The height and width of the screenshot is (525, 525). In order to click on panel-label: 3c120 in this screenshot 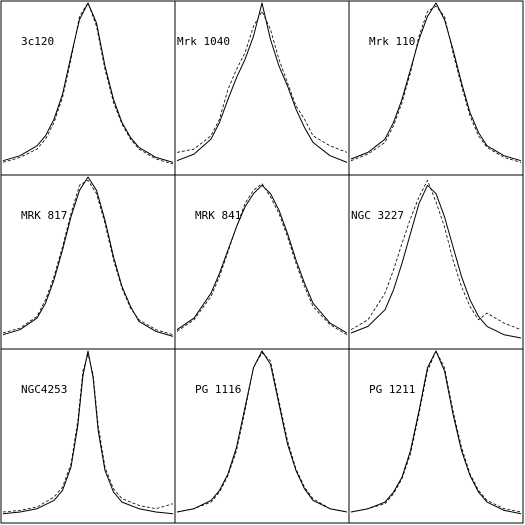, I will do `click(37, 41)`.